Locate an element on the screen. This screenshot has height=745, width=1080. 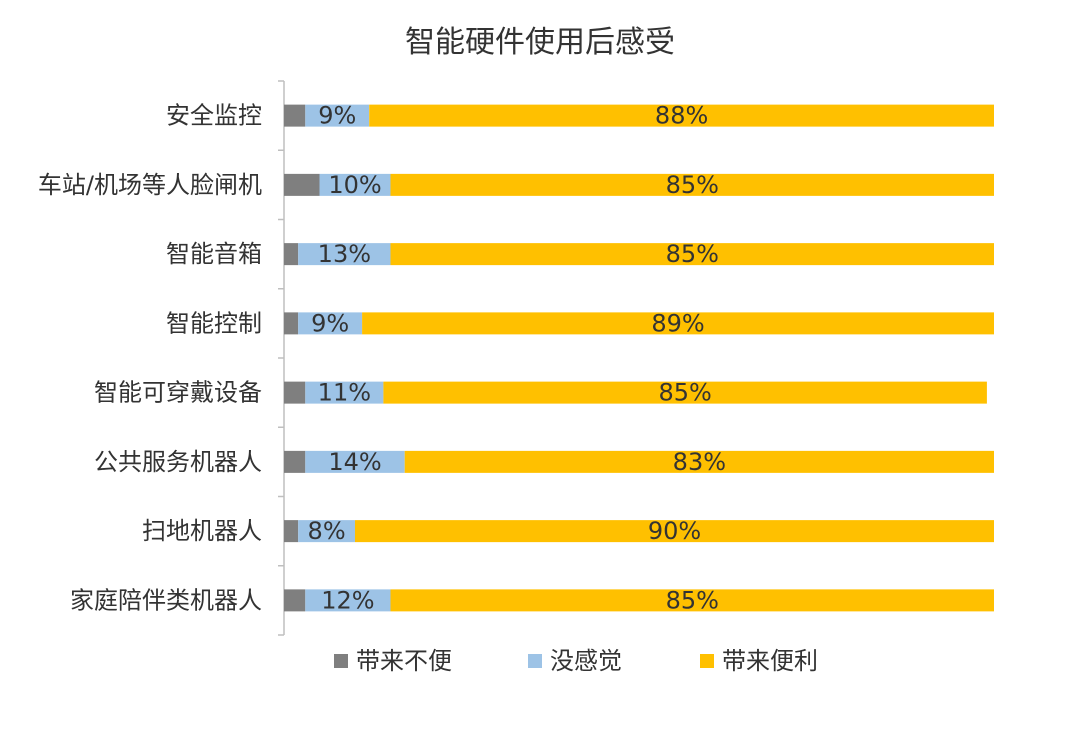
data-label: 13% is located at coordinates (344, 254).